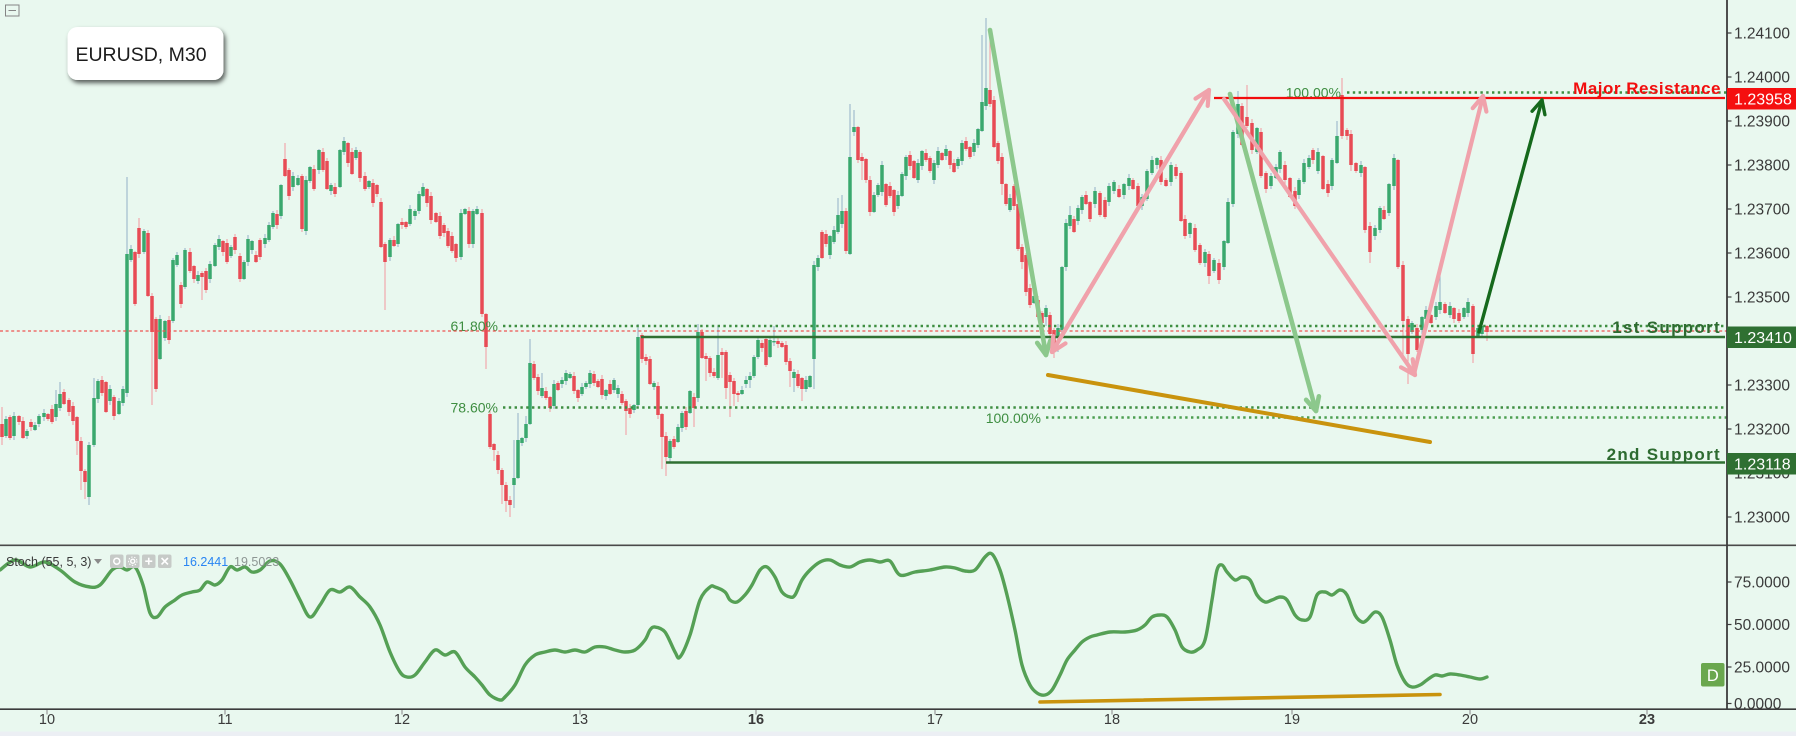 This screenshot has width=1796, height=736. Describe the element at coordinates (1647, 720) in the screenshot. I see `svg-text: 23` at that location.